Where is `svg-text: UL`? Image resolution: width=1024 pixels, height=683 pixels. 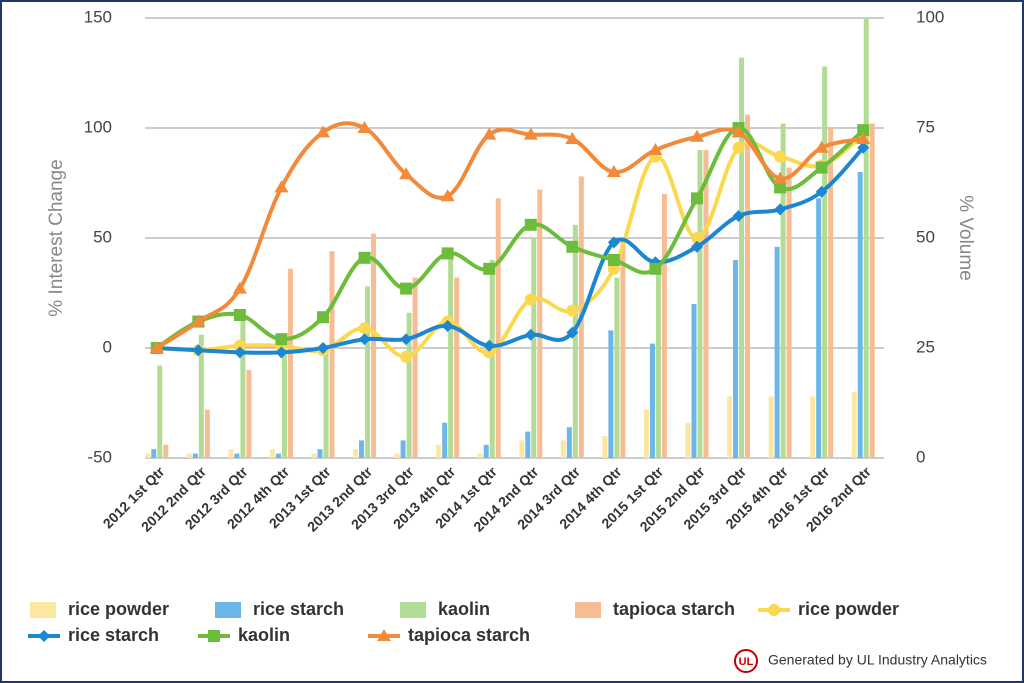
svg-text: UL is located at coordinates (746, 662).